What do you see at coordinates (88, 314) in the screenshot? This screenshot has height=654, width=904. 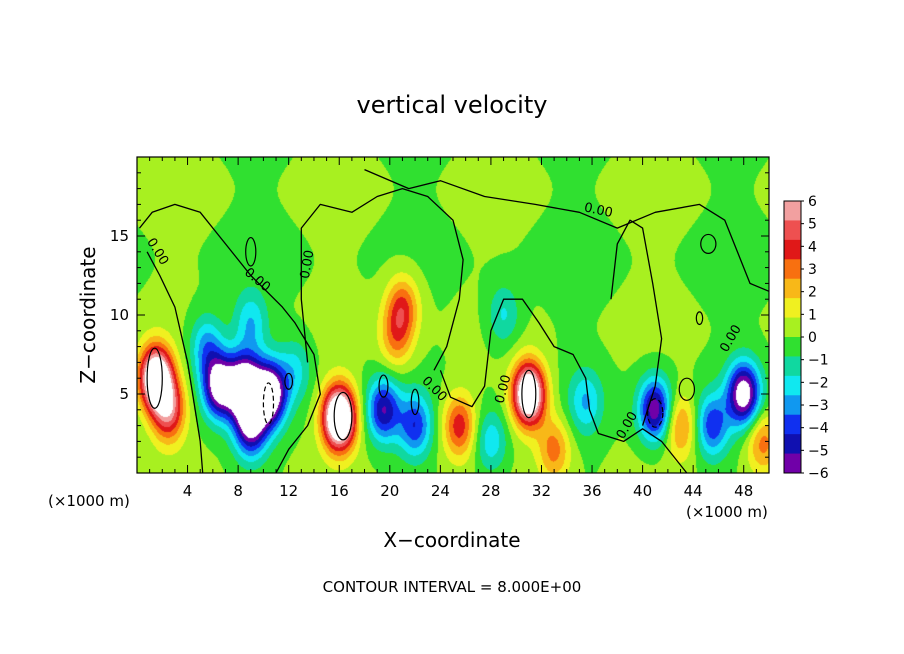 I see `y-axis-label: Z−coordinate` at bounding box center [88, 314].